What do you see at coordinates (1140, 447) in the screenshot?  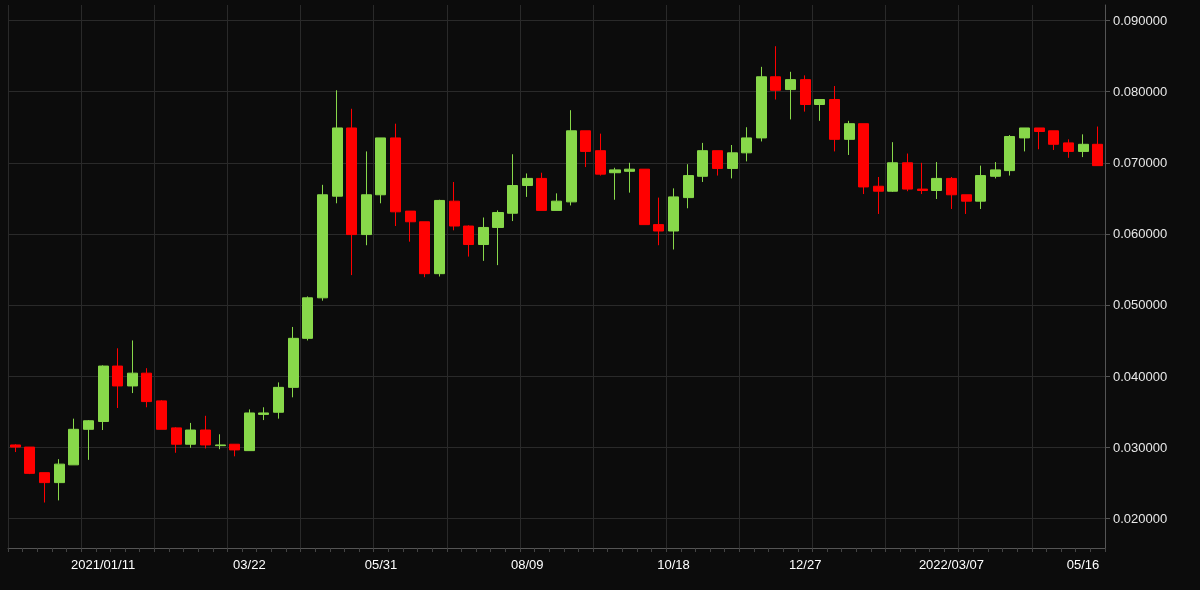 I see `y-tick-label: 0.030000` at bounding box center [1140, 447].